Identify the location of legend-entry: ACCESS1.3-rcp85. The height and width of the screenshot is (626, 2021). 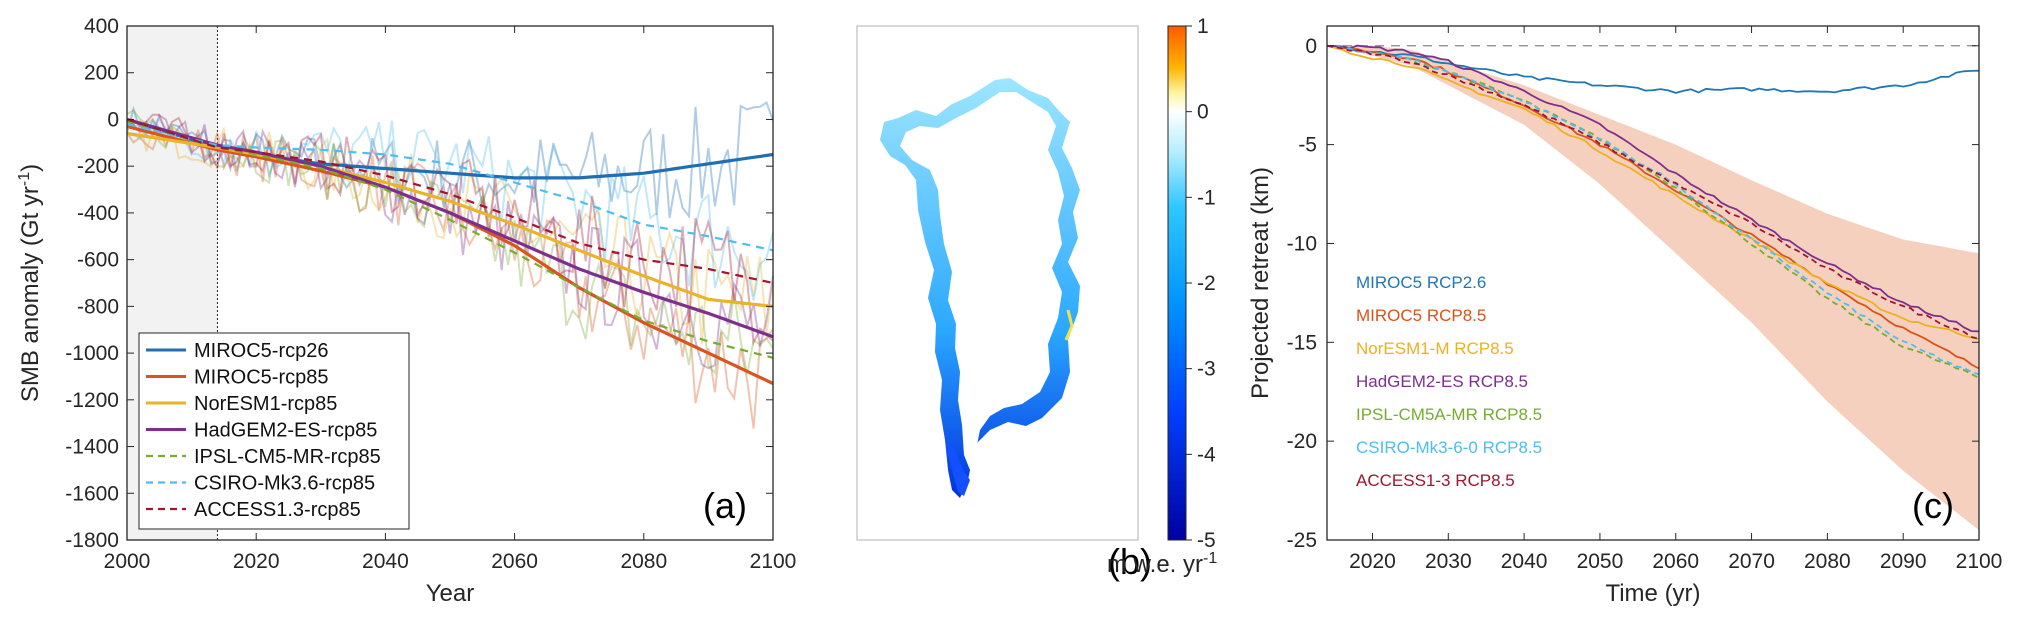
(277, 510).